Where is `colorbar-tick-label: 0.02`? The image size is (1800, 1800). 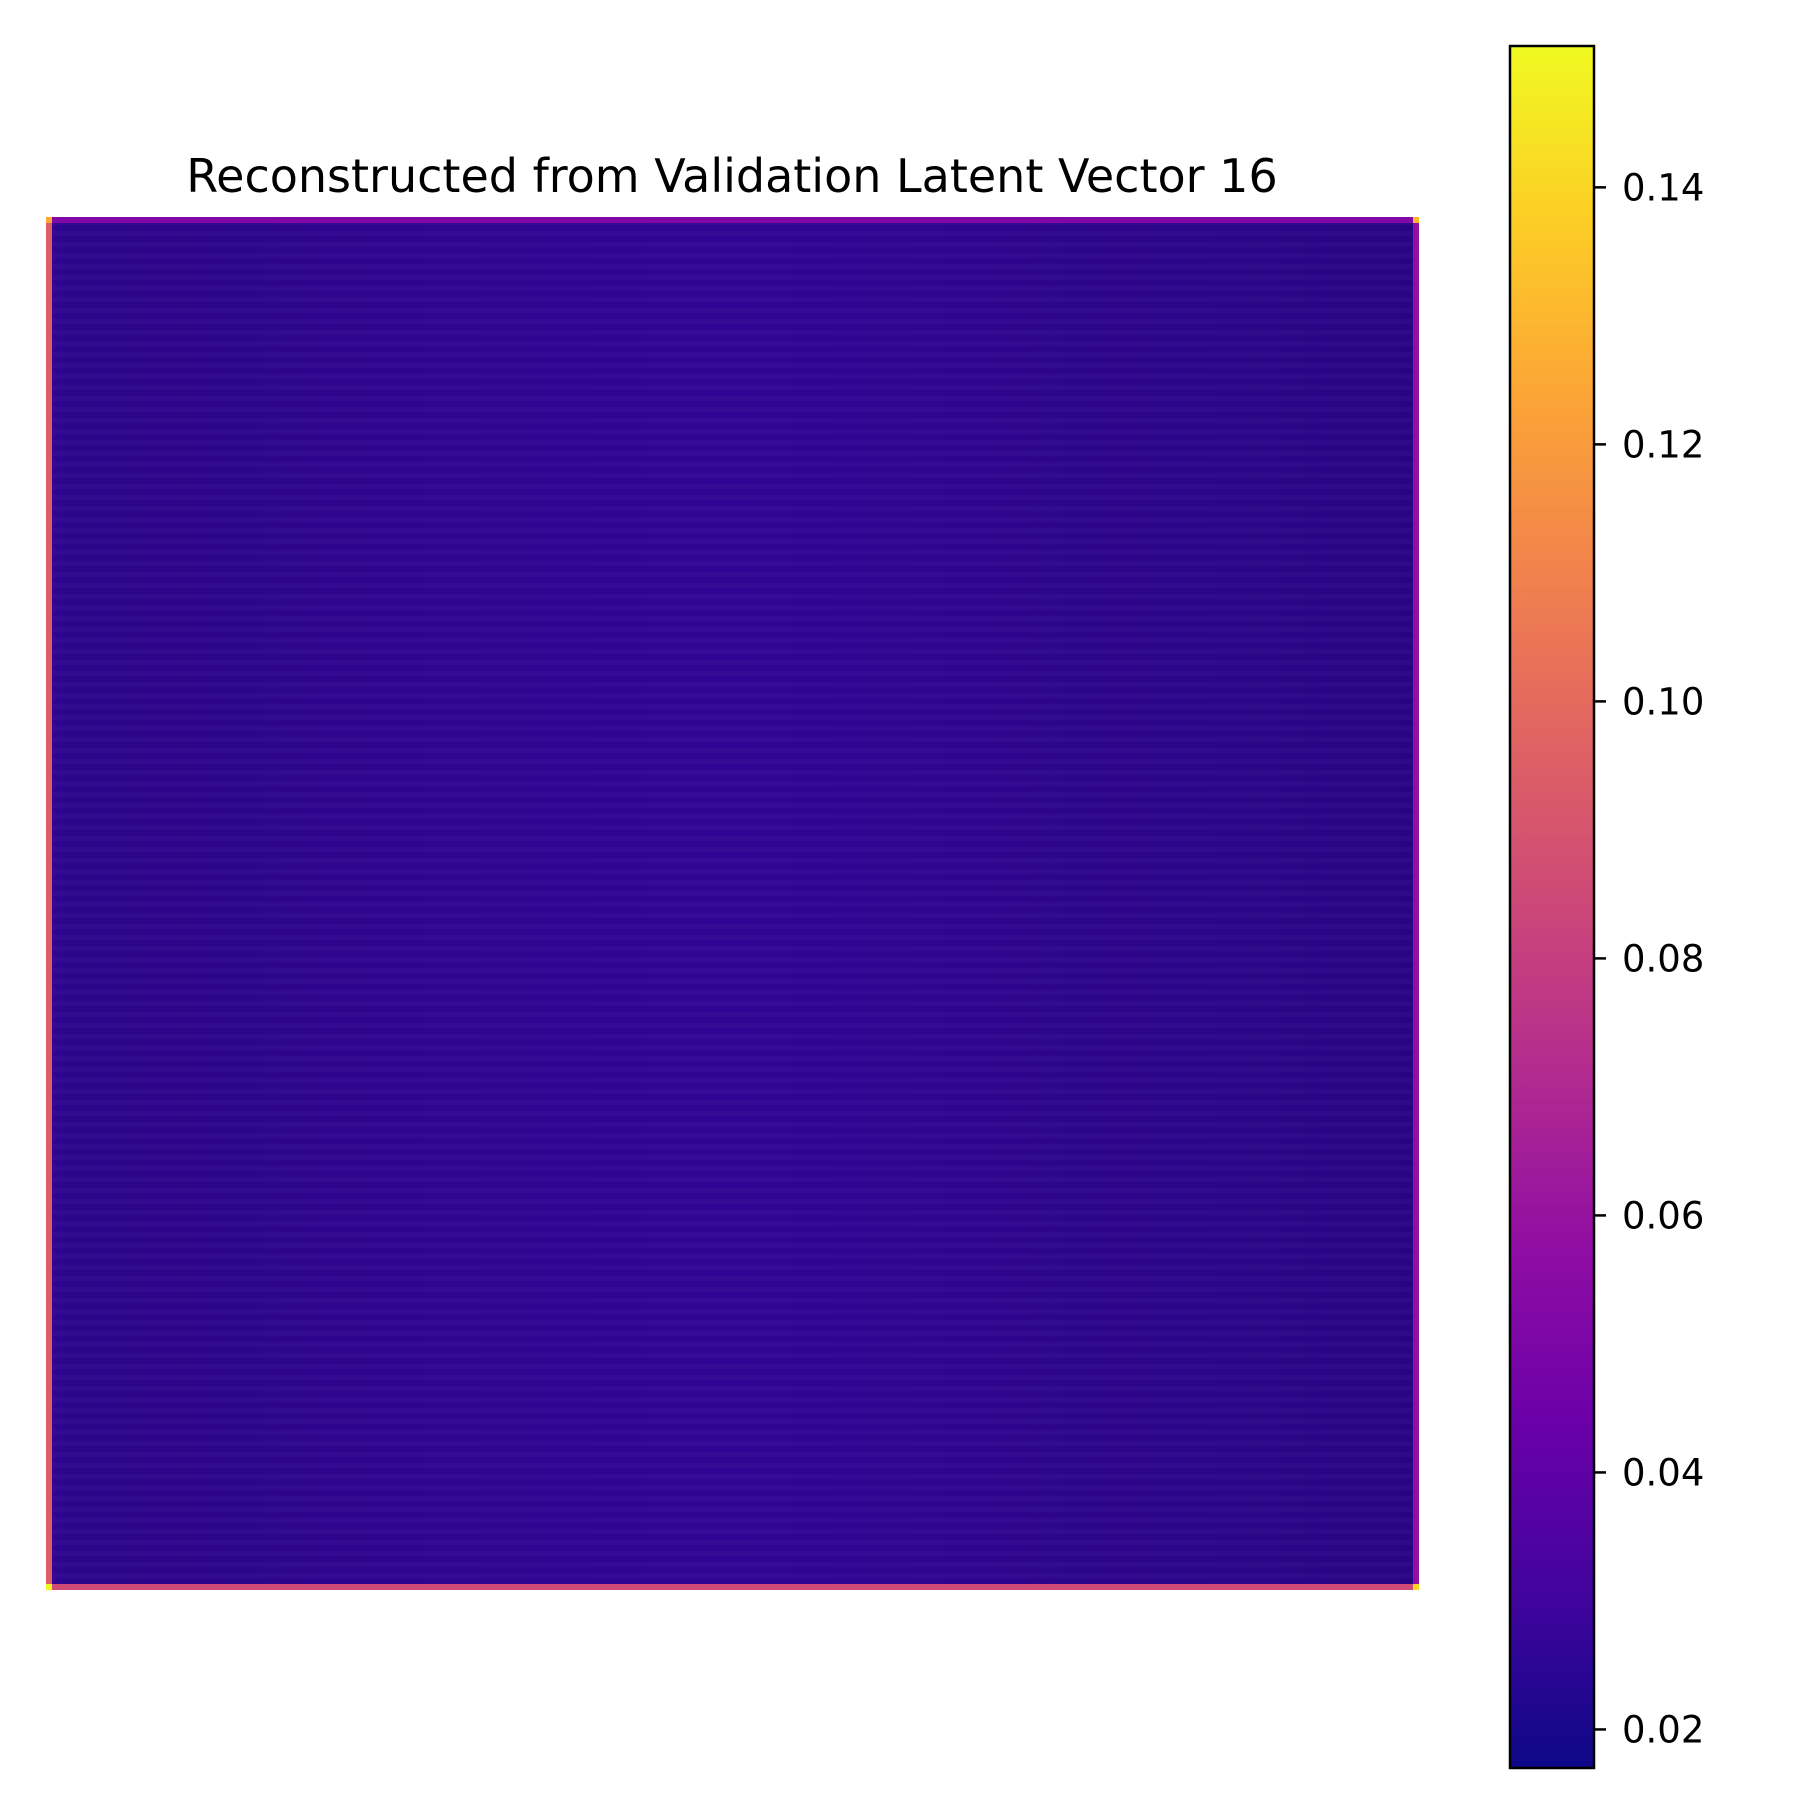 colorbar-tick-label: 0.02 is located at coordinates (1663, 1729).